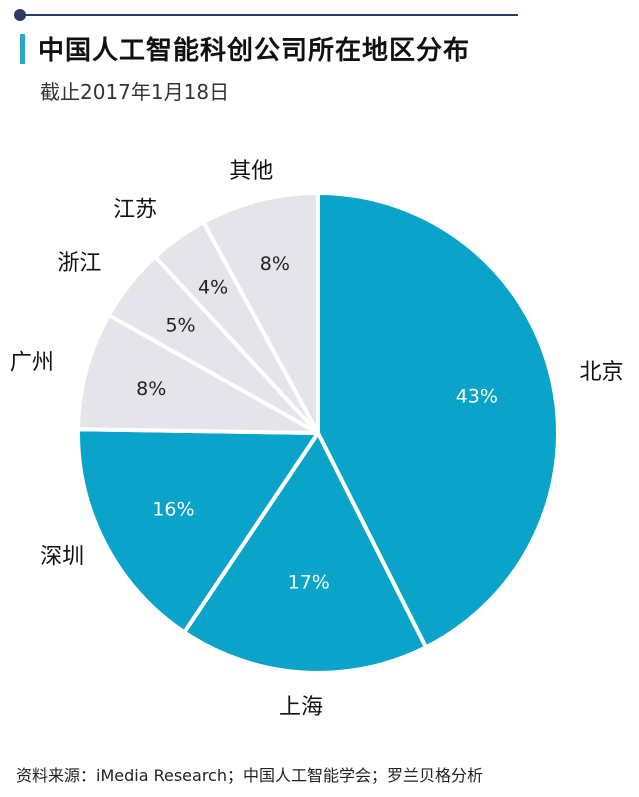  I want to click on slice-value-label-1: 17%, so click(309, 583).